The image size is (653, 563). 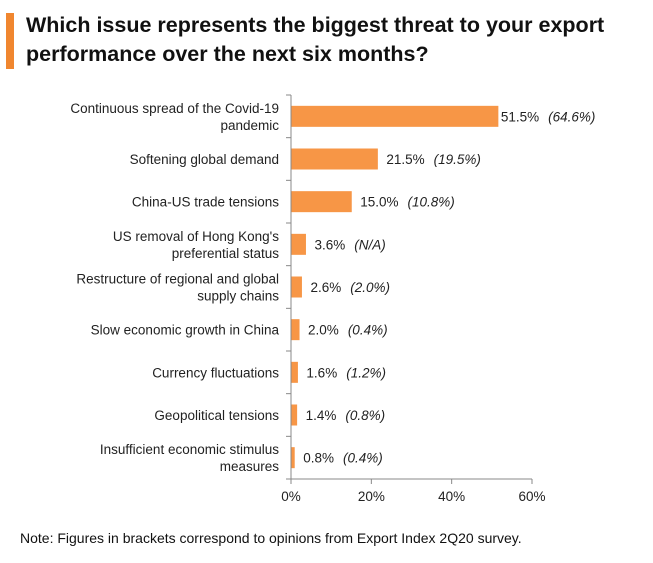 What do you see at coordinates (371, 496) in the screenshot?
I see `x-tick-label: 20%` at bounding box center [371, 496].